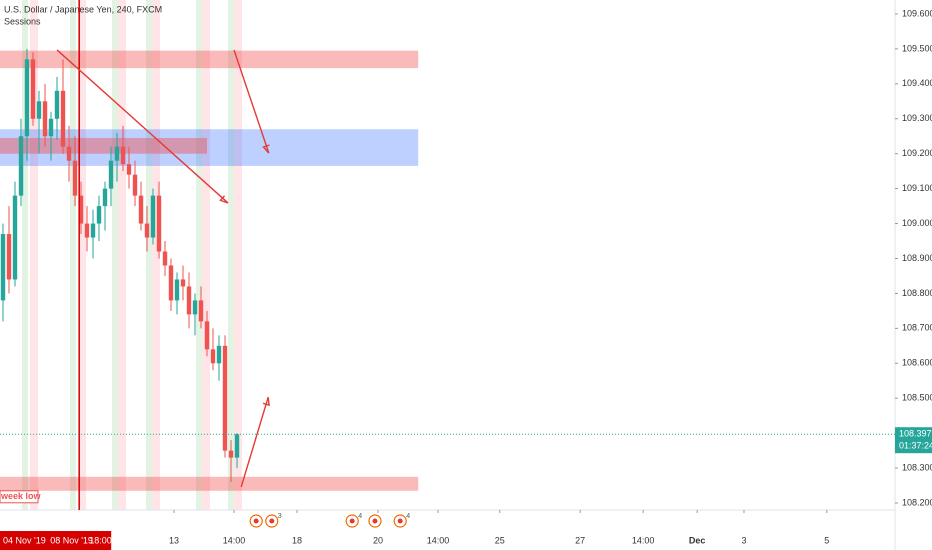 This screenshot has height=550, width=932. I want to click on chart-title: U.S. Dollar / Japanese Yen, 240, FXCM, so click(83, 9).